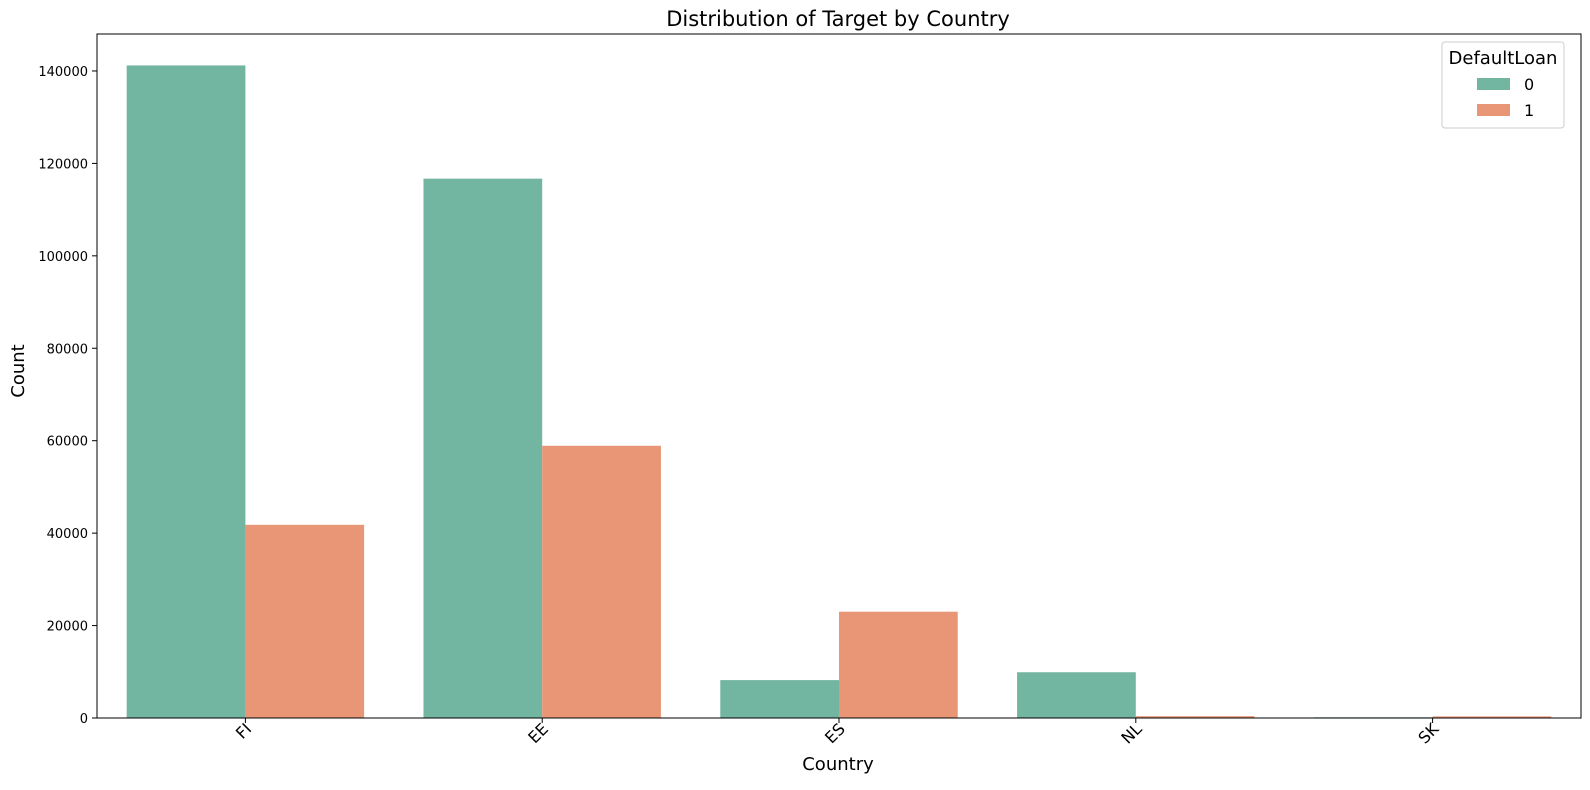 This screenshot has width=1590, height=790. I want to click on legend: DefaultLoan 0 1, so click(1503, 85).